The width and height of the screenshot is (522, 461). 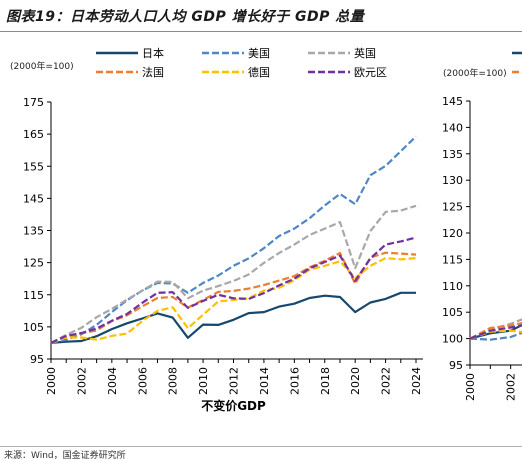 What do you see at coordinates (325, 381) in the screenshot?
I see `x-tick-label: 2018` at bounding box center [325, 381].